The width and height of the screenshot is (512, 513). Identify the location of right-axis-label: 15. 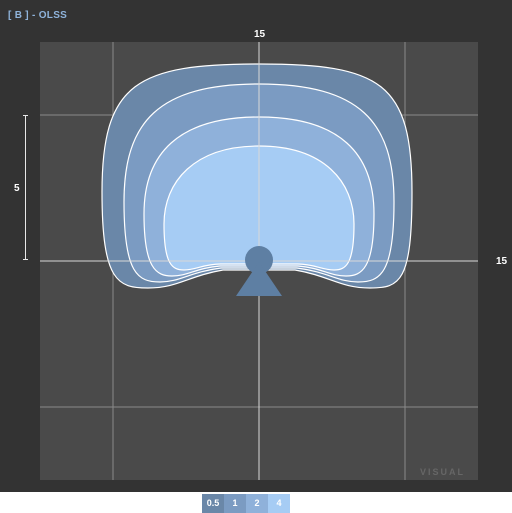
(502, 261).